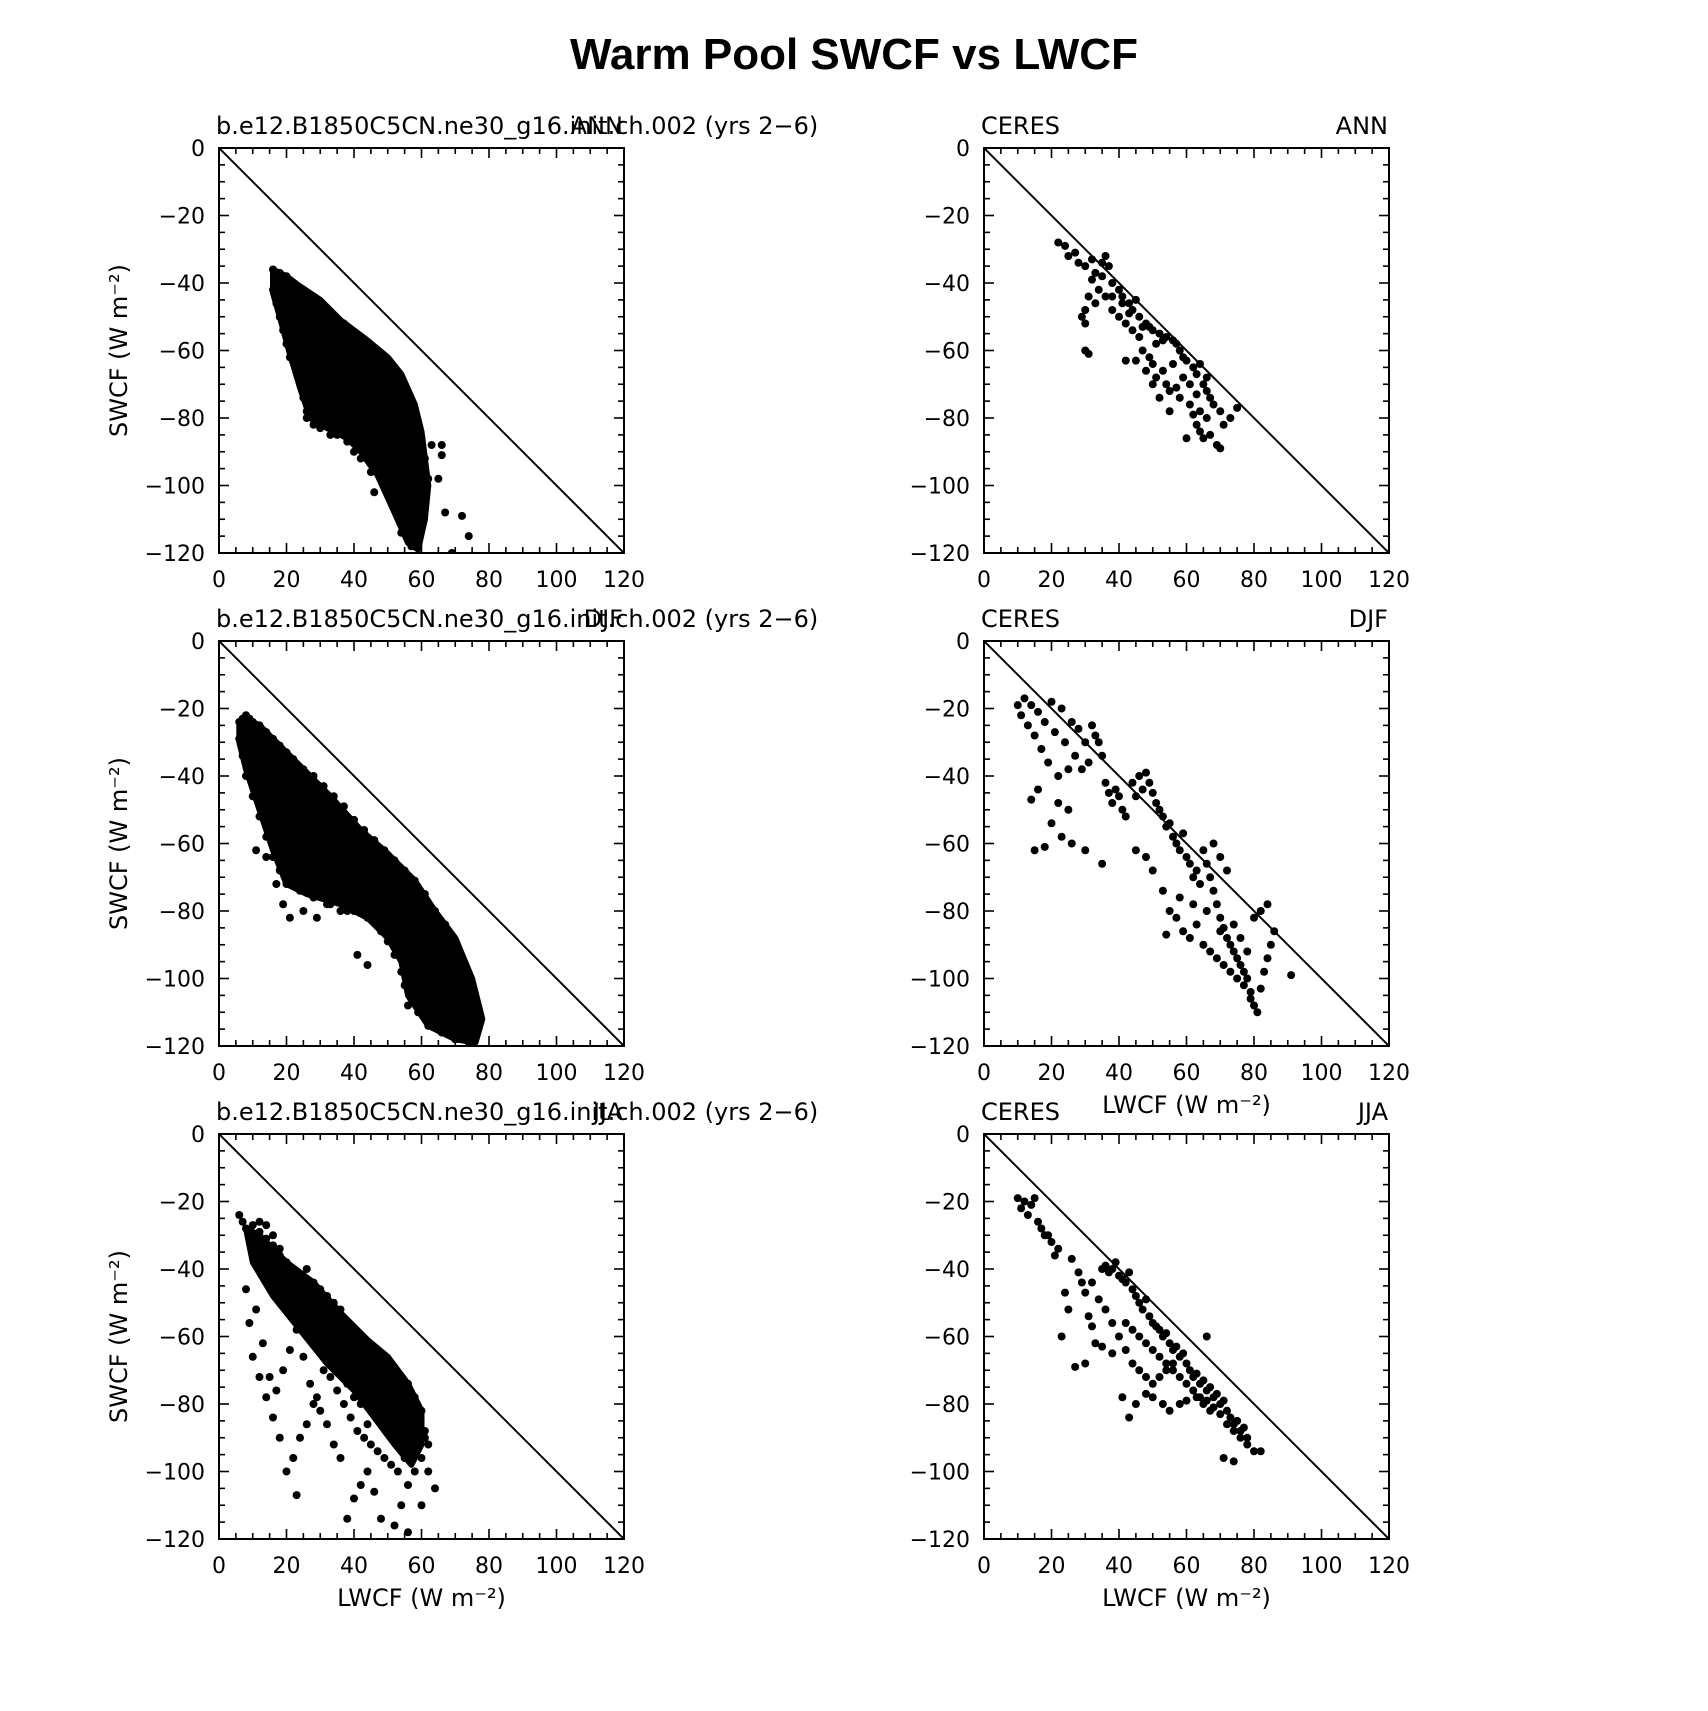  I want to click on x-tick-label: 0, so click(219, 1566).